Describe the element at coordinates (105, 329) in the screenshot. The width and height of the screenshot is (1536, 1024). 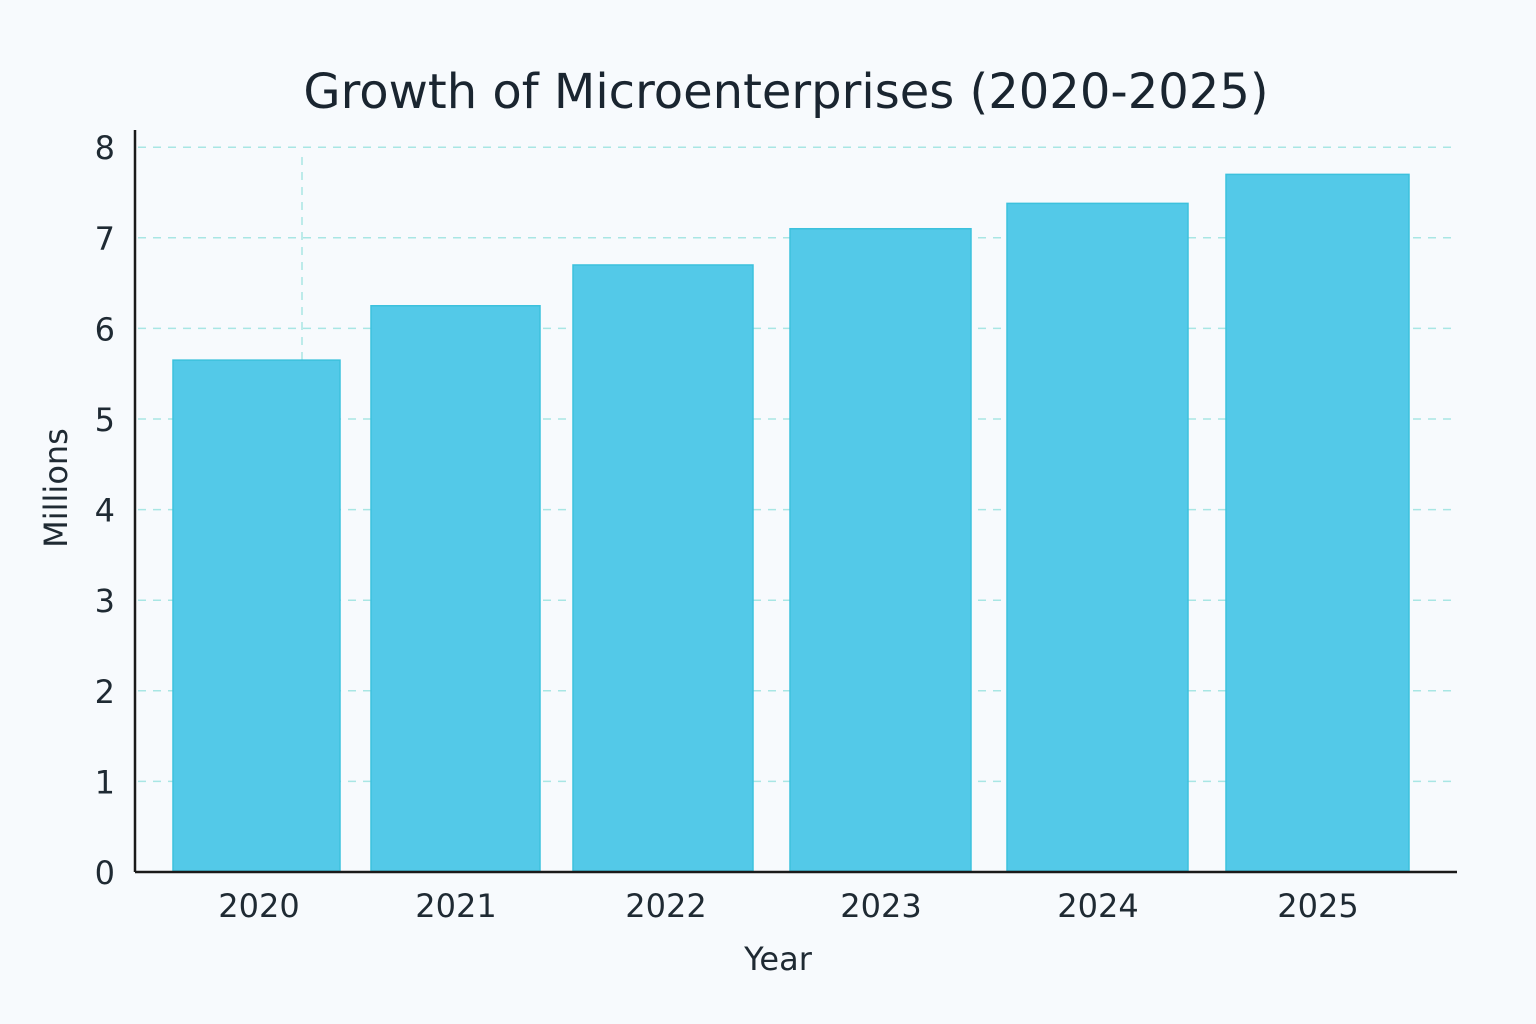
I see `y-tick-label-6: 6` at that location.